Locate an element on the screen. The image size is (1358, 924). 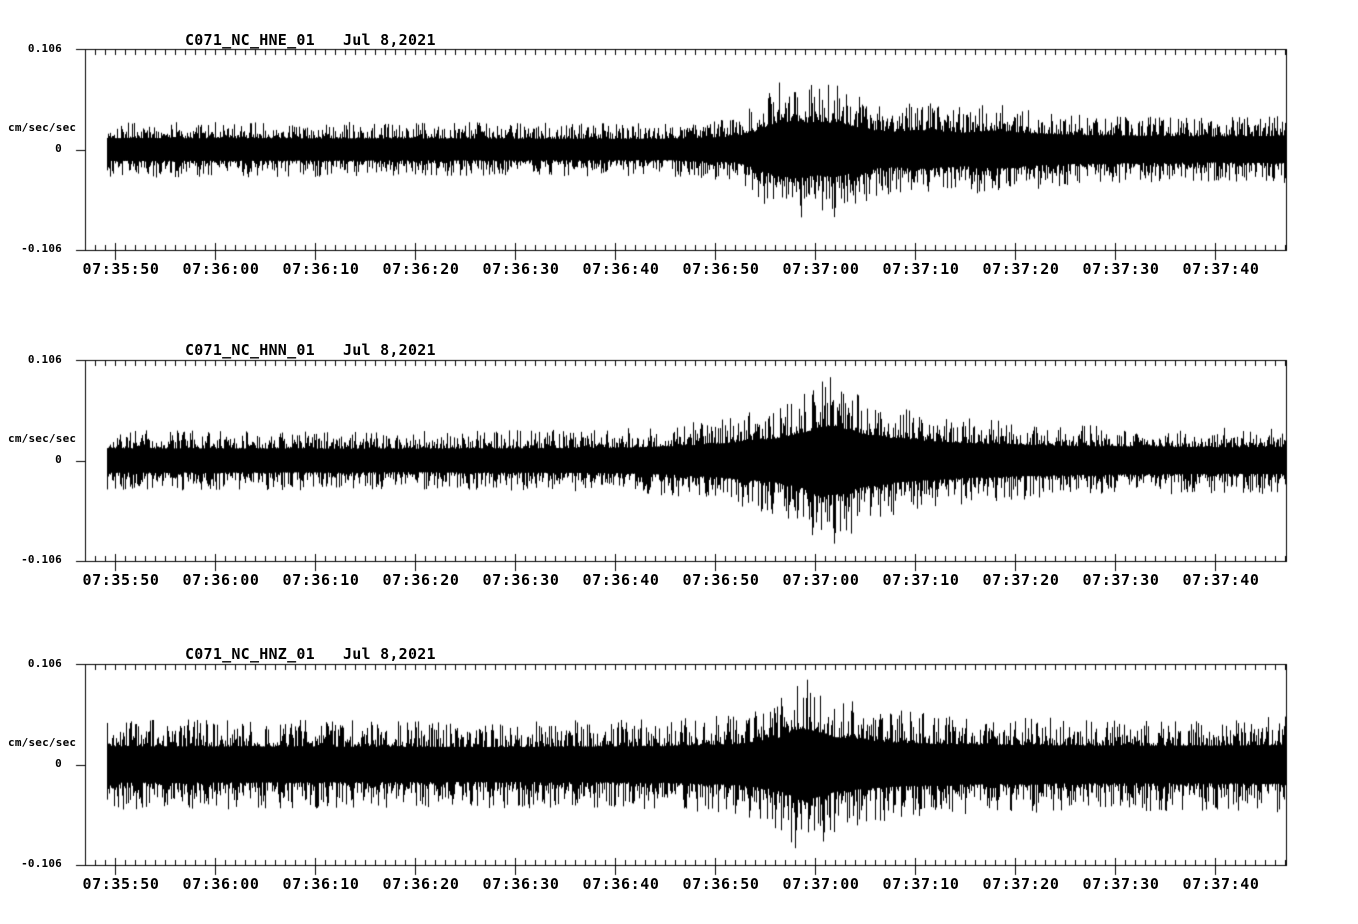
panel-title: C071_NC_HNN_01 is located at coordinates (250, 350).